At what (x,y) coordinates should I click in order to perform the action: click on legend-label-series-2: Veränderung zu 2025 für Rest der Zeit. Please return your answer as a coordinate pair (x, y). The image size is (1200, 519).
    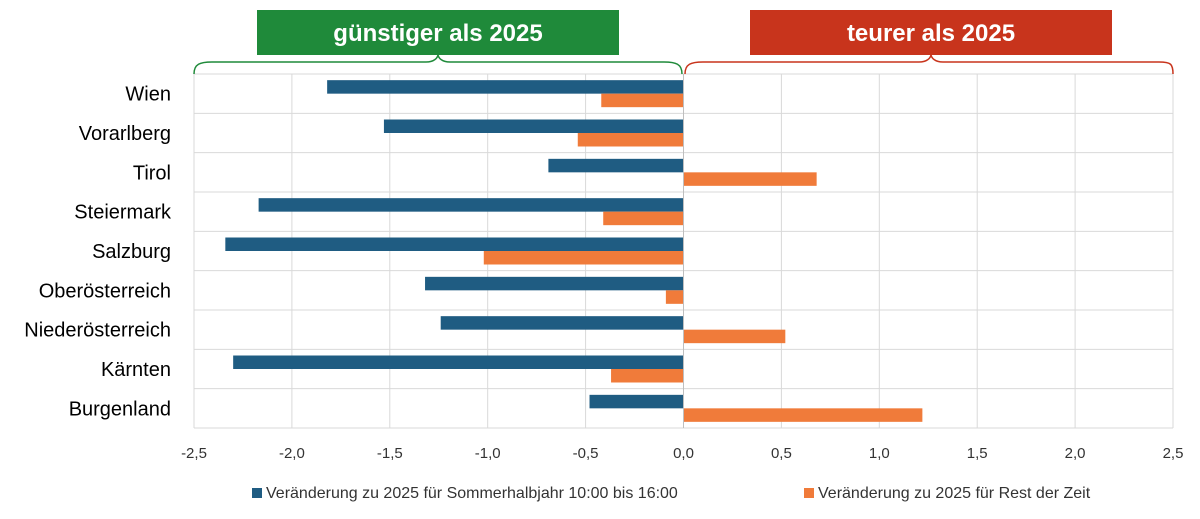
    Looking at the image, I should click on (954, 493).